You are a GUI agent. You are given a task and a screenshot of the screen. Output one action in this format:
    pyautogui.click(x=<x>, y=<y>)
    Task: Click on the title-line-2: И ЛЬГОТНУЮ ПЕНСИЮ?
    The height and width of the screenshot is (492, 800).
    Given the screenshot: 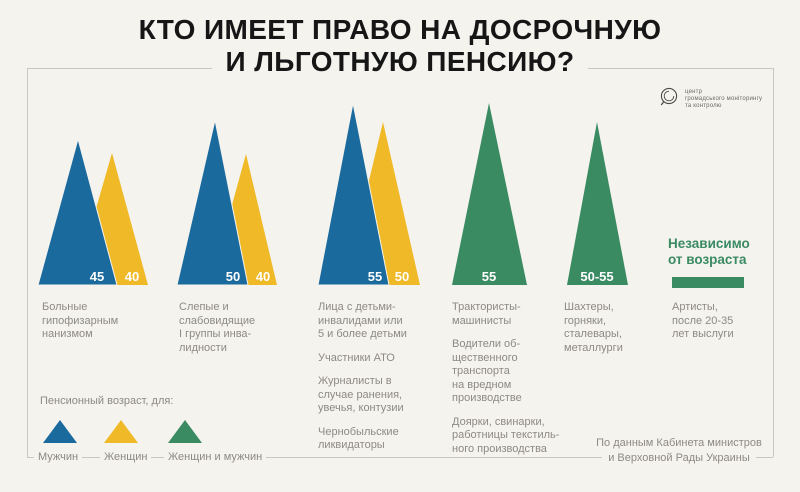 What is the action you would take?
    pyautogui.click(x=400, y=62)
    